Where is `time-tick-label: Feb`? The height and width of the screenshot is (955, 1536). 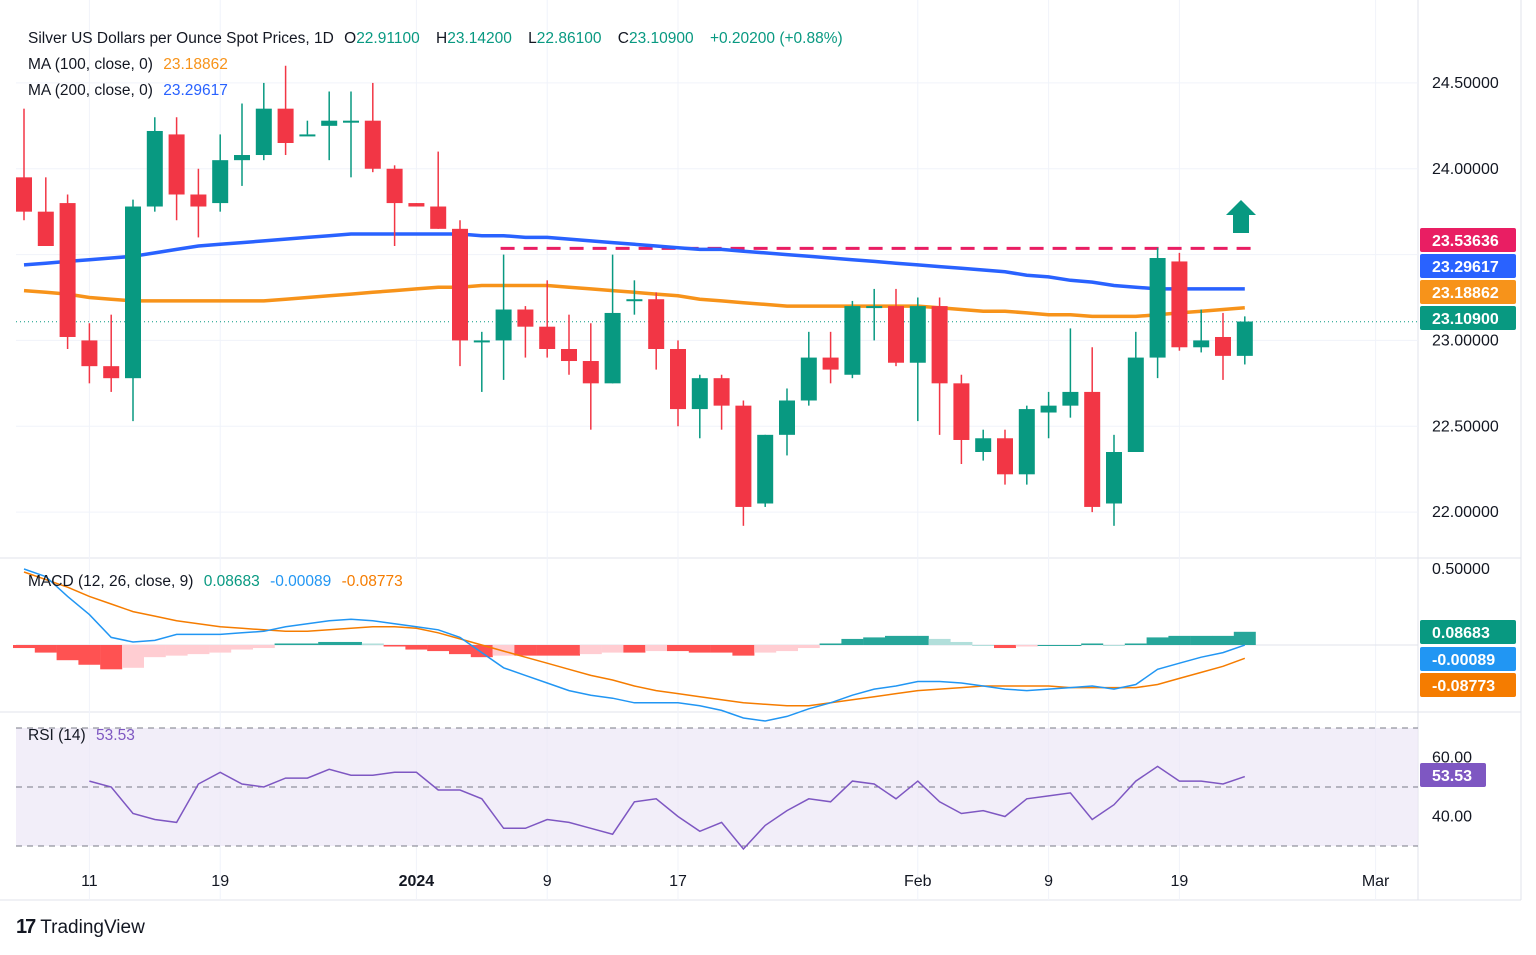
time-tick-label: Feb is located at coordinates (918, 881).